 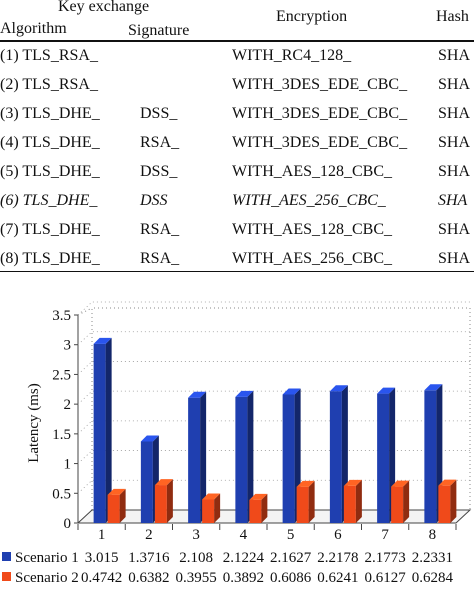 I want to click on y-tick-label: 2, so click(x=68, y=405).